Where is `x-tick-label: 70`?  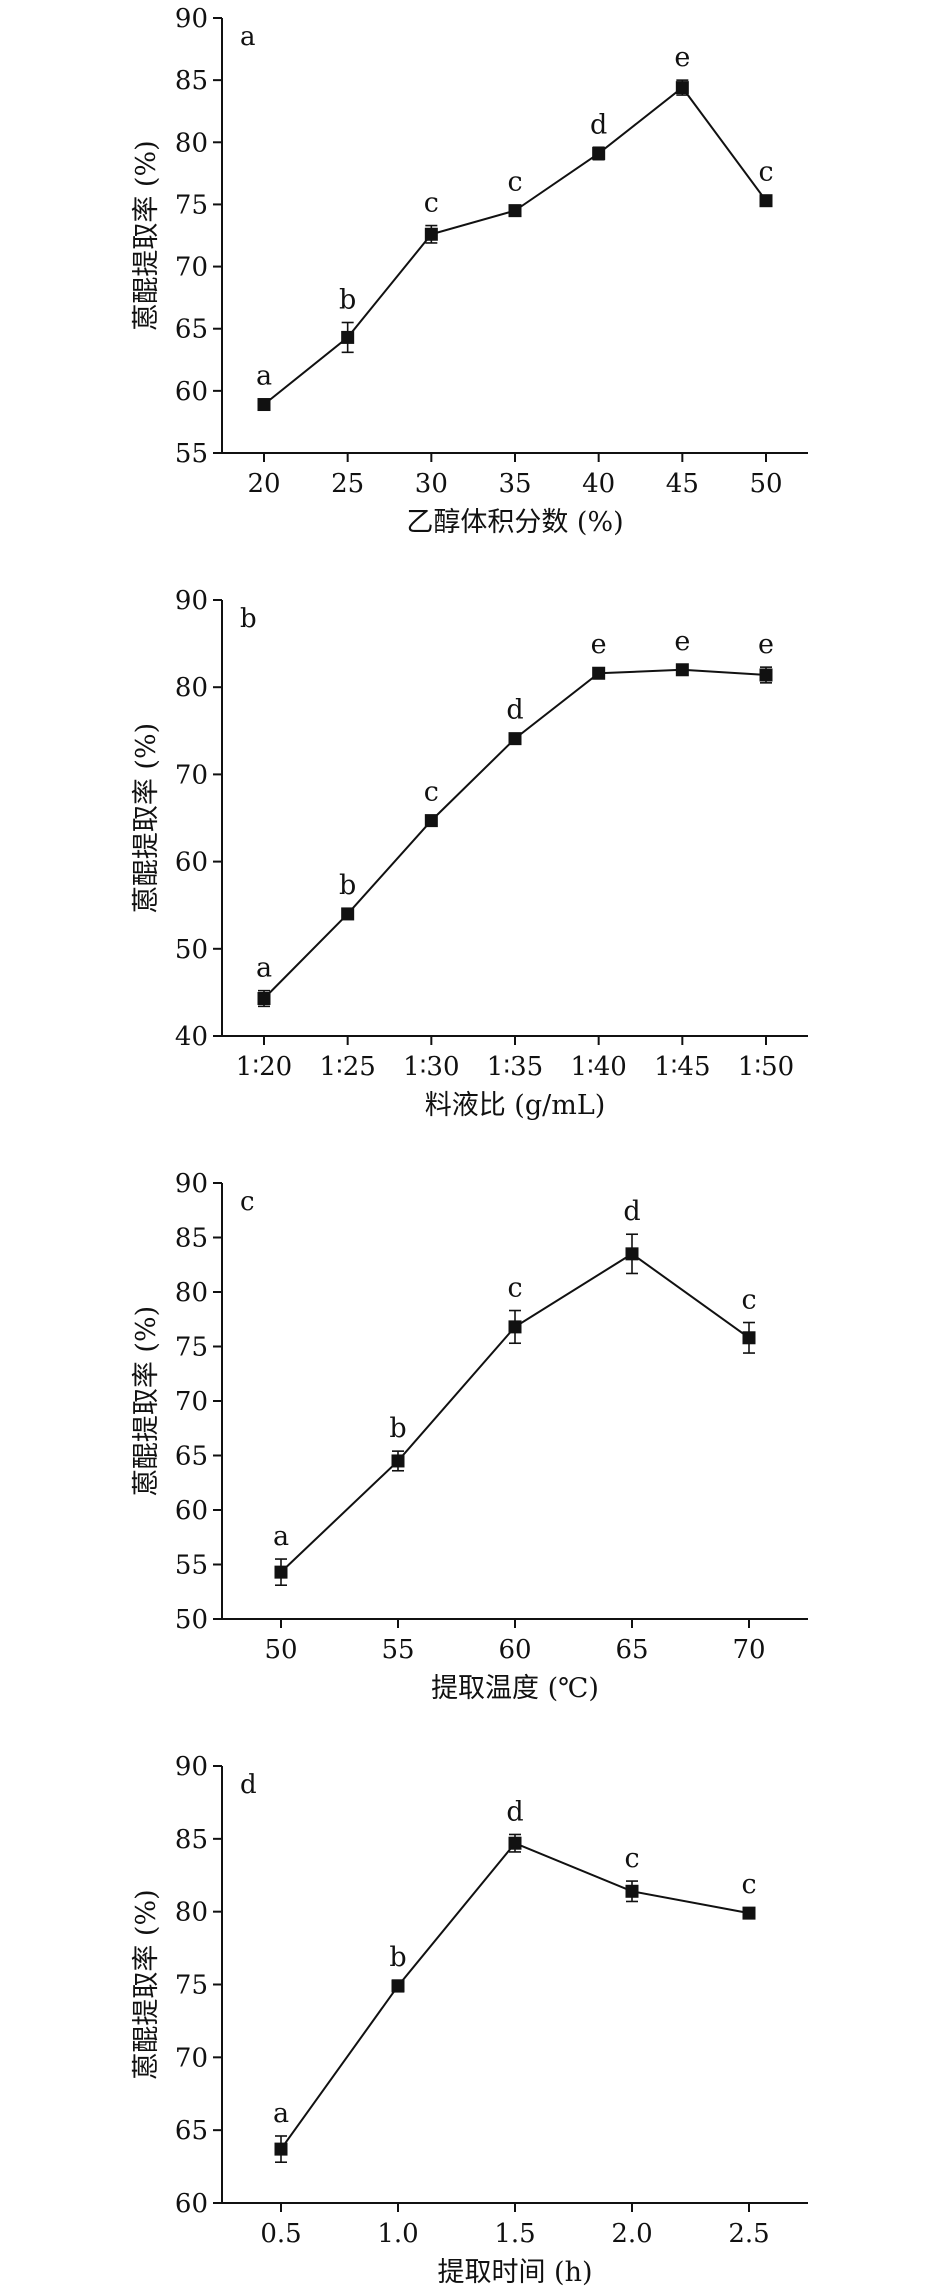
x-tick-label: 70 is located at coordinates (748, 1650).